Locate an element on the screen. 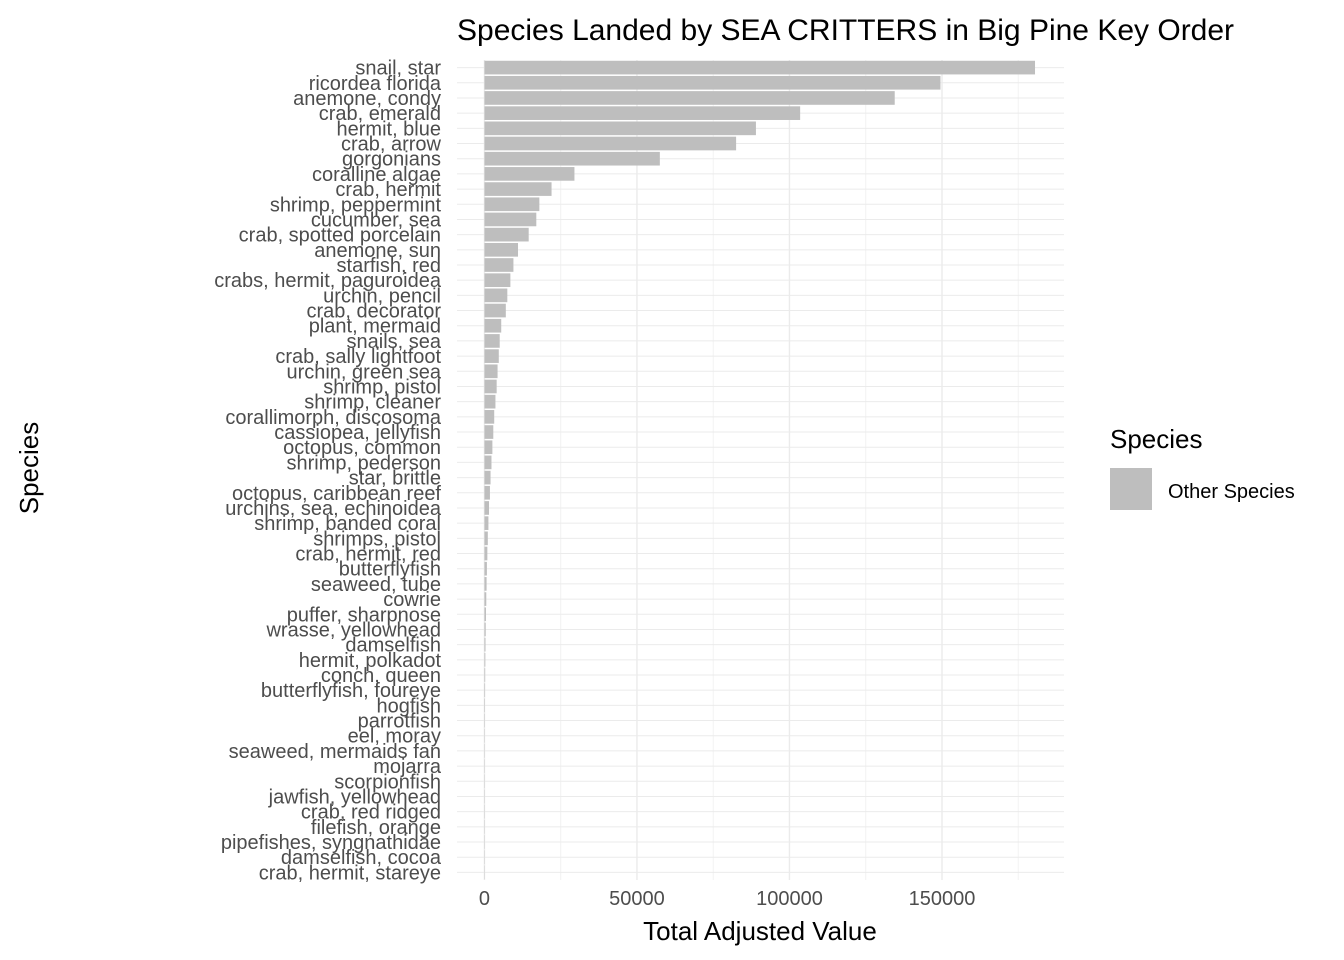 This screenshot has width=1344, height=960. x-tick-label: 150000 is located at coordinates (942, 899).